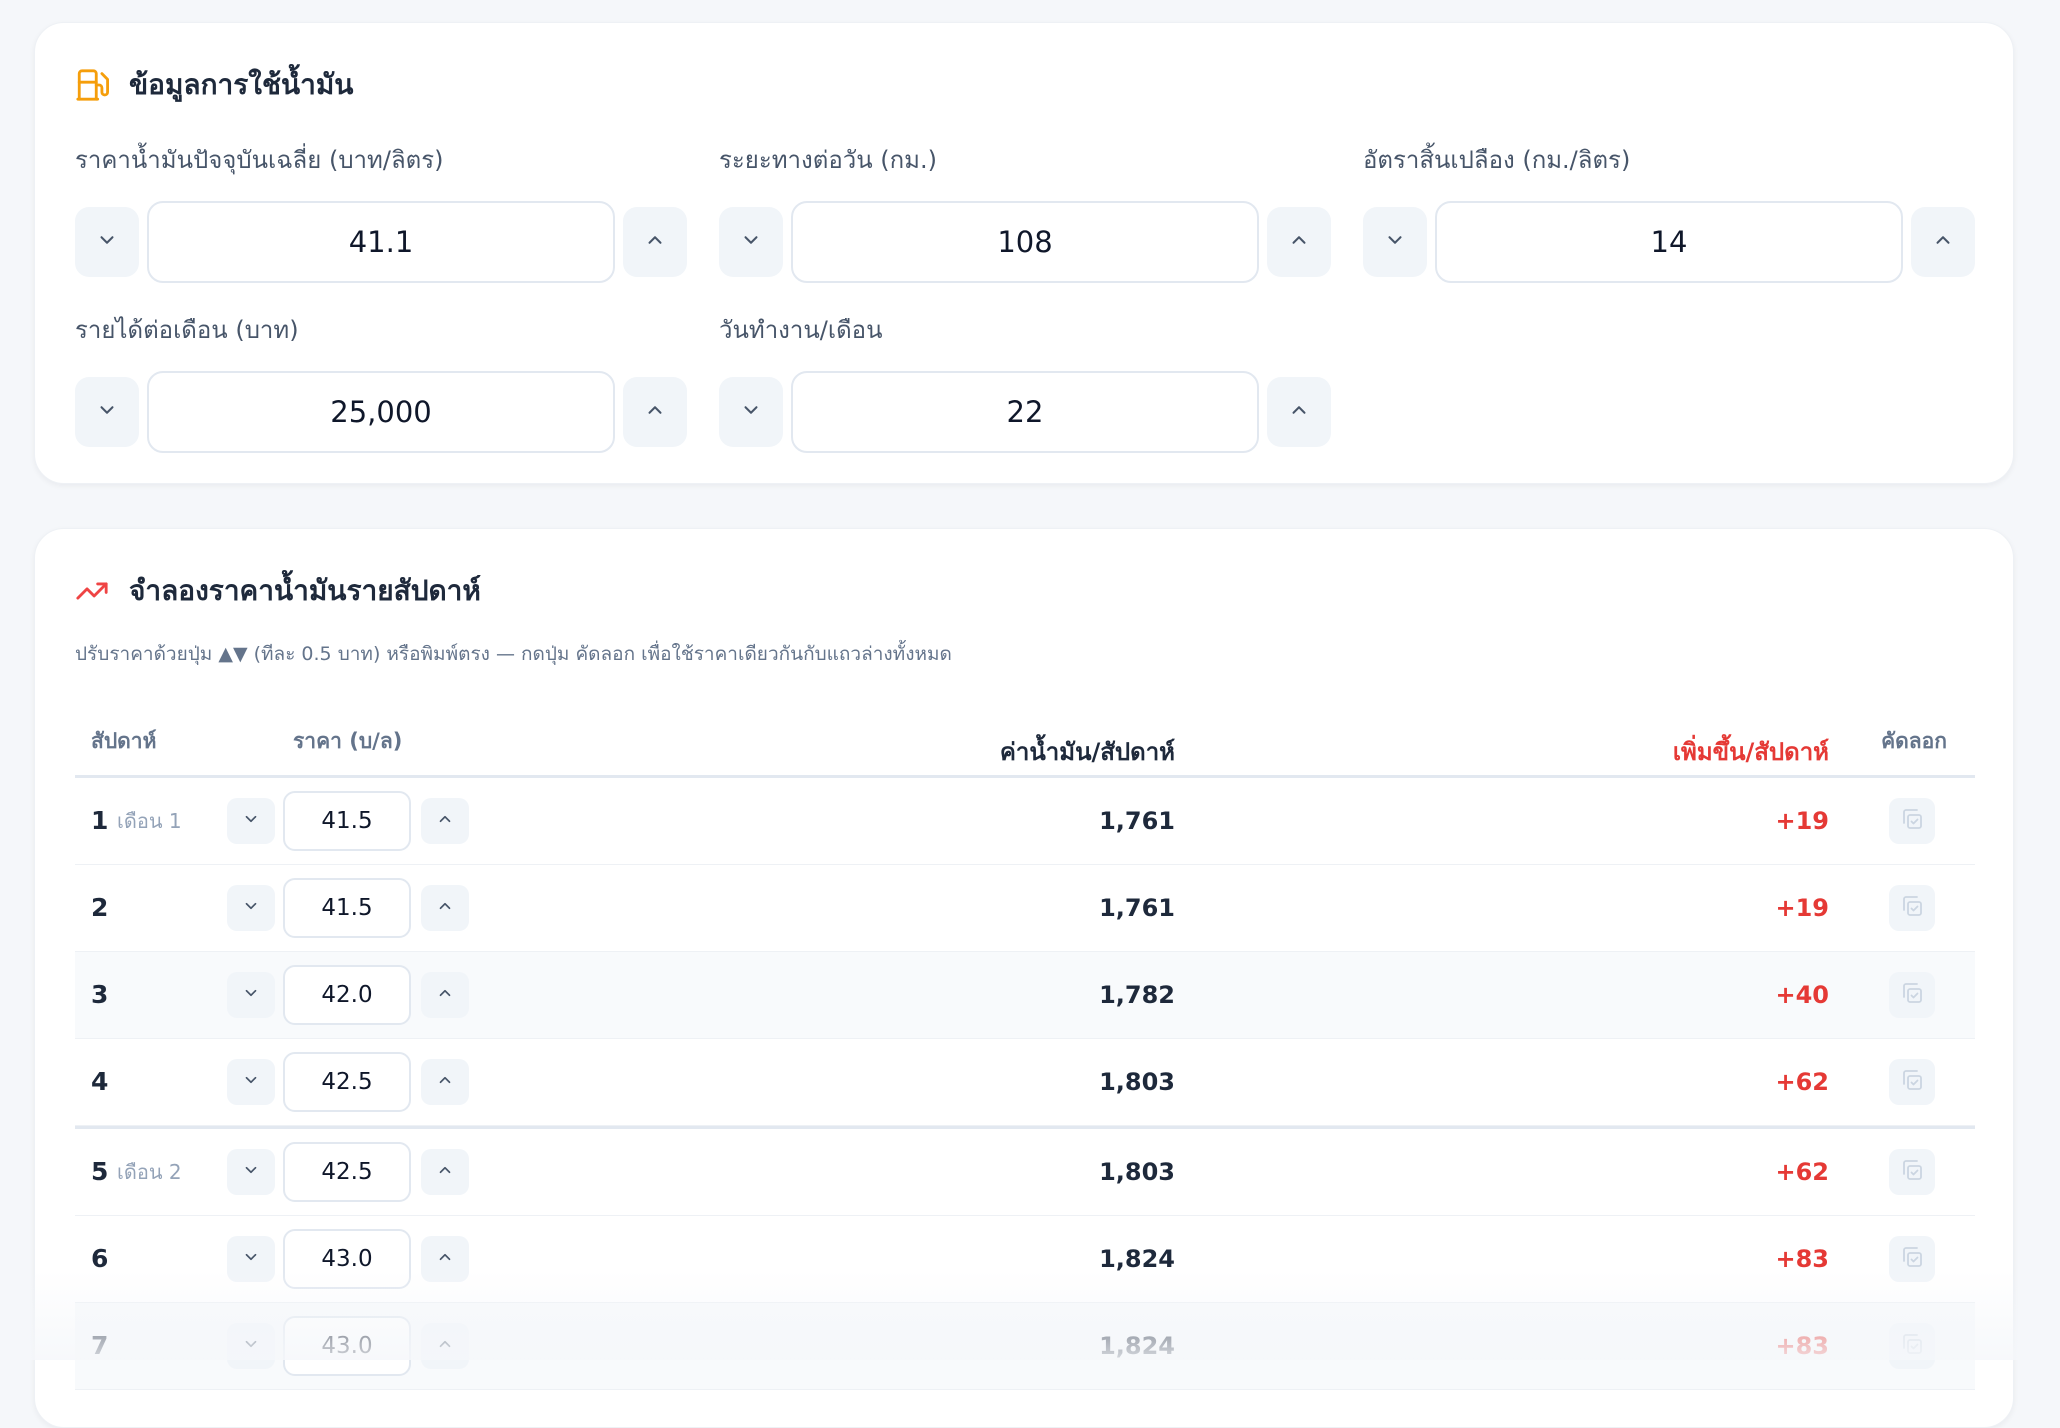  I want to click on month-label: เดือน 2, so click(149, 1172).